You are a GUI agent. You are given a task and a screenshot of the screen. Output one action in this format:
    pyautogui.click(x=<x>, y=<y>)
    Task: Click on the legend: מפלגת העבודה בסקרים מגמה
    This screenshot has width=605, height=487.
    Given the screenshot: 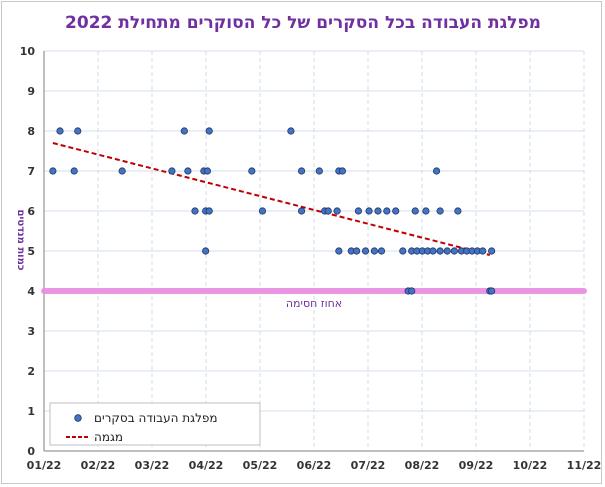 What is the action you would take?
    pyautogui.click(x=155, y=424)
    